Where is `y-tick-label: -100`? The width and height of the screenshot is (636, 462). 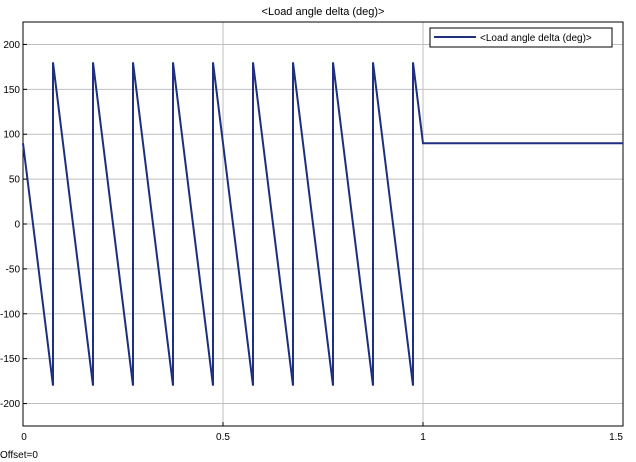
y-tick-label: -100 is located at coordinates (10, 314).